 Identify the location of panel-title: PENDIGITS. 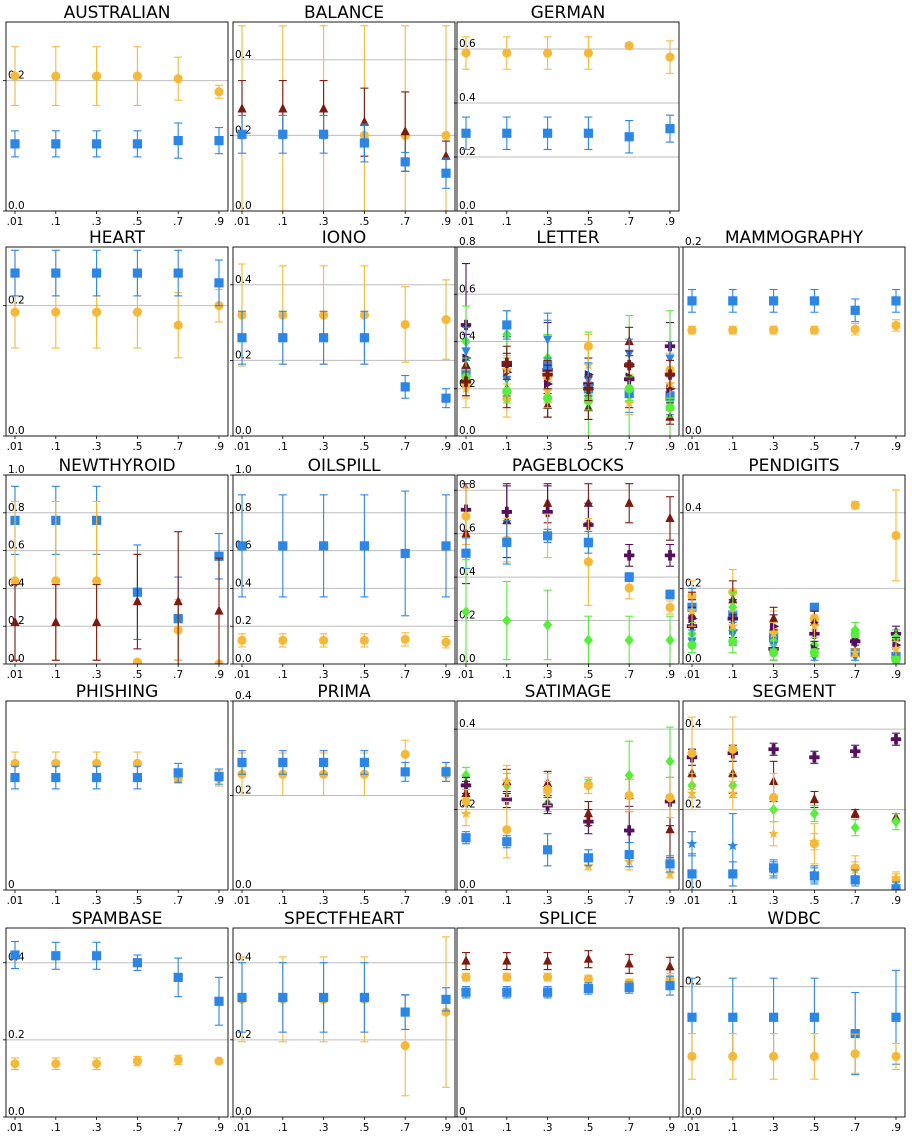
(793, 466).